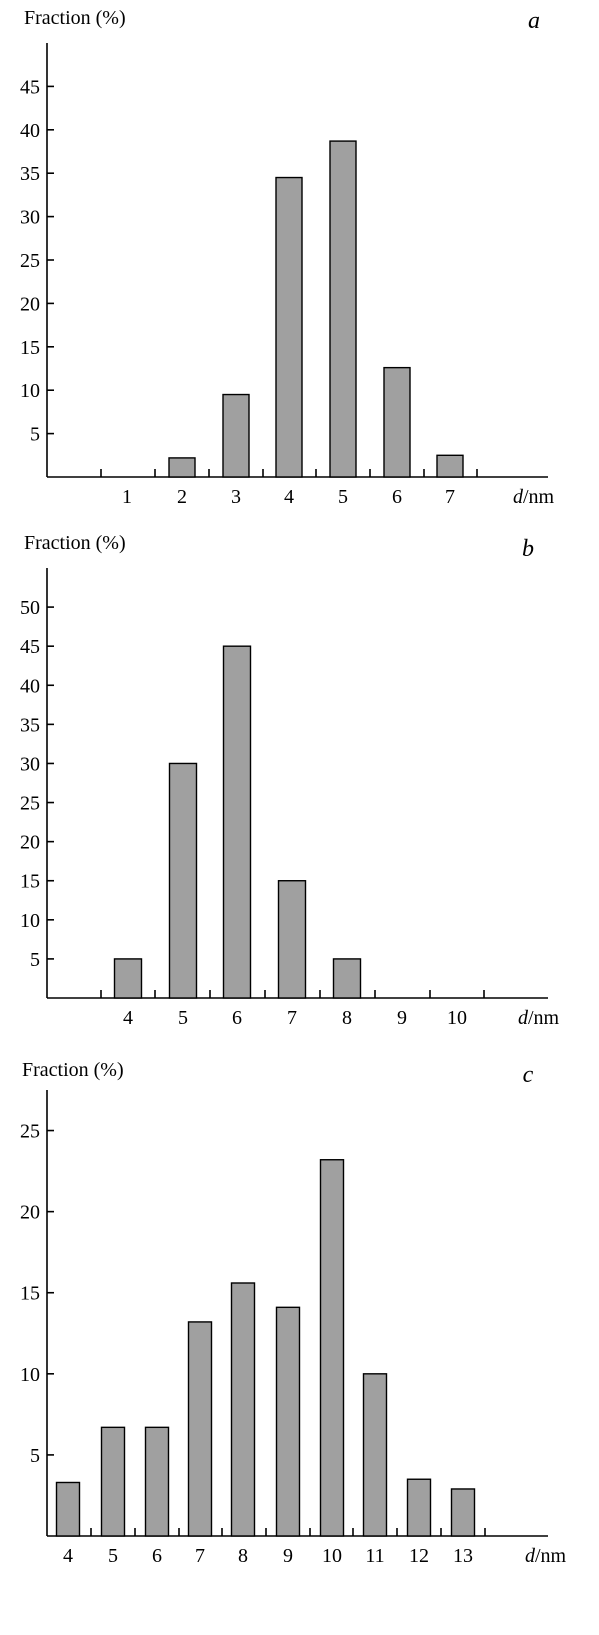 The image size is (599, 1635). What do you see at coordinates (534, 21) in the screenshot?
I see `panel-letter: a` at bounding box center [534, 21].